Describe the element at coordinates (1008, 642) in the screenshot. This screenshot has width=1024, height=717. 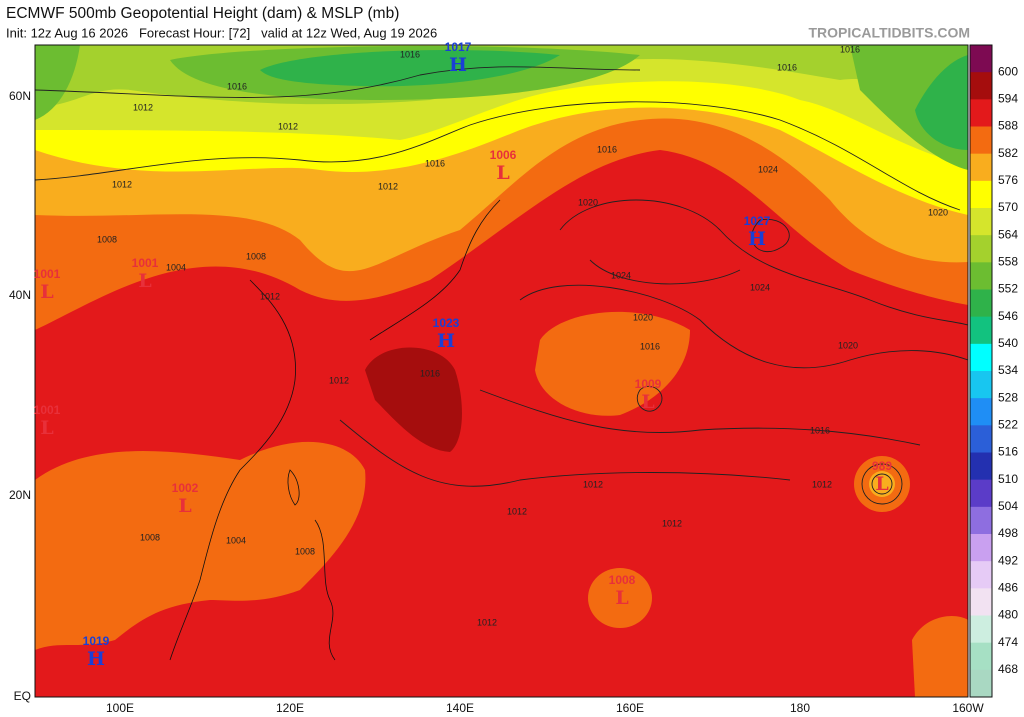
I see `colorbar-label: 474` at that location.